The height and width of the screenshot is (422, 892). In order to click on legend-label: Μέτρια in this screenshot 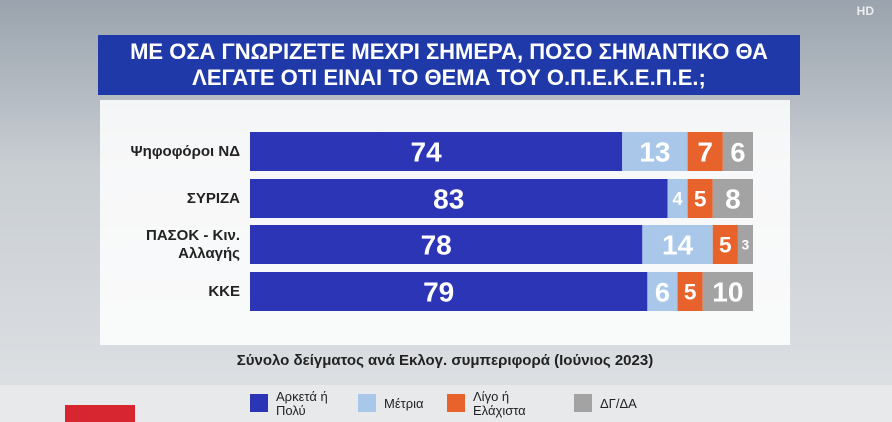, I will do `click(404, 403)`.